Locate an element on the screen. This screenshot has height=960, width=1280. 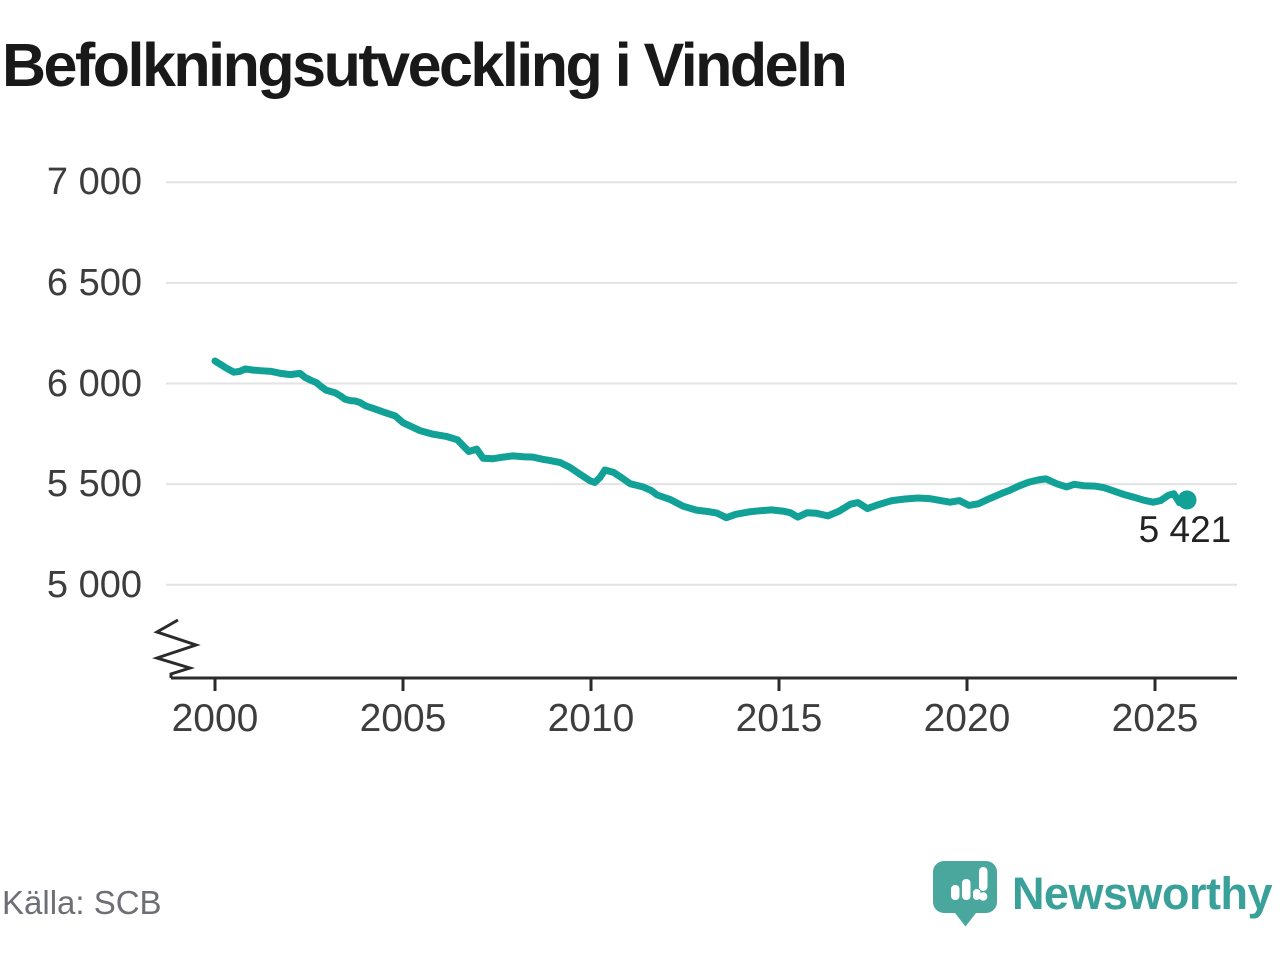
x-tick-label: 2015 is located at coordinates (779, 718).